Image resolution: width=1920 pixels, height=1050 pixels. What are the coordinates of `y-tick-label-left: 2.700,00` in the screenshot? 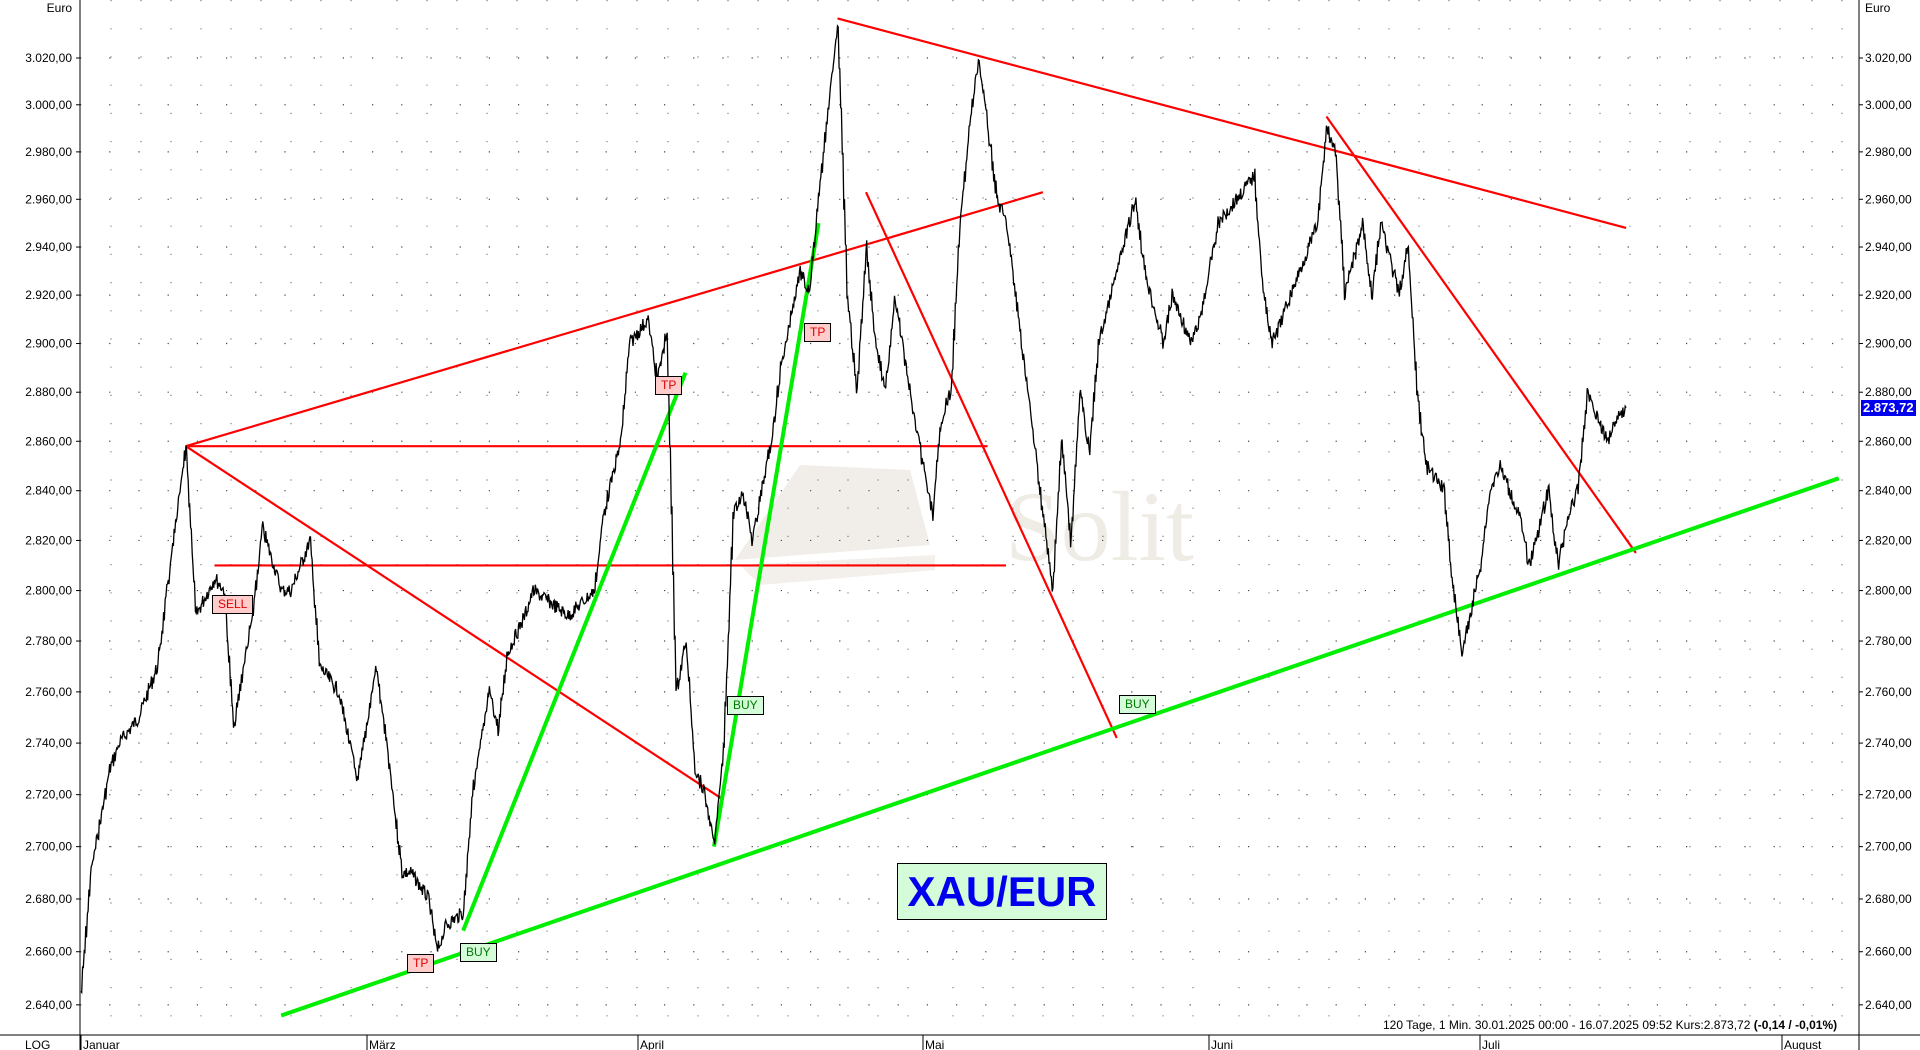 It's located at (48, 847).